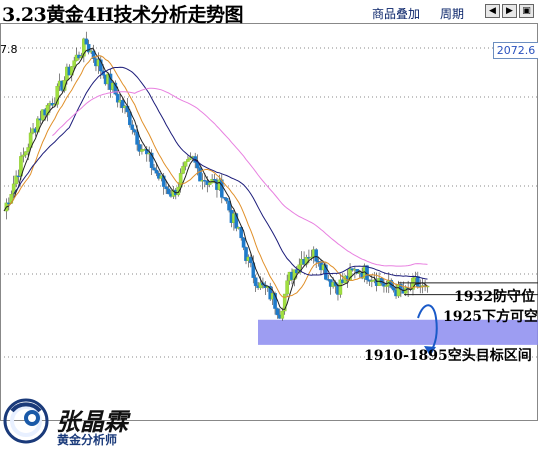  What do you see at coordinates (526, 11) in the screenshot?
I see `expand-icon: ▣` at bounding box center [526, 11].